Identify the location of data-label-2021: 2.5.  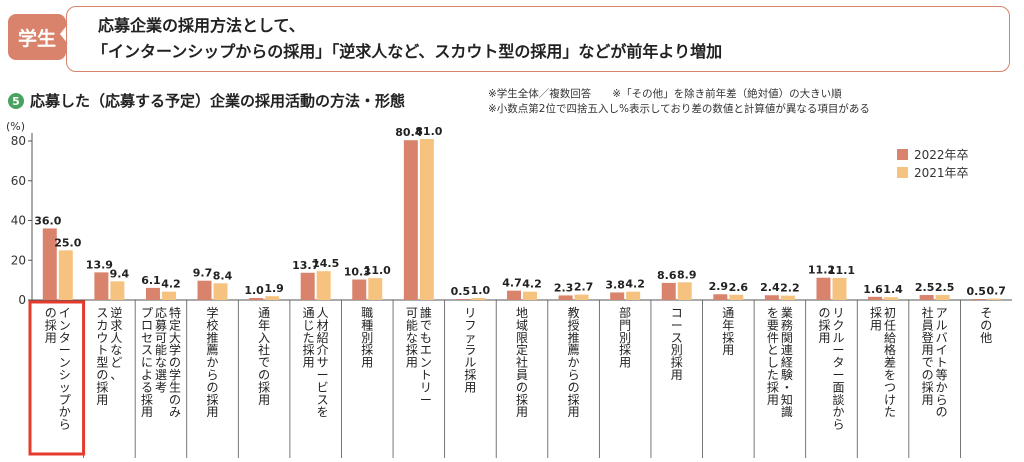
(945, 287).